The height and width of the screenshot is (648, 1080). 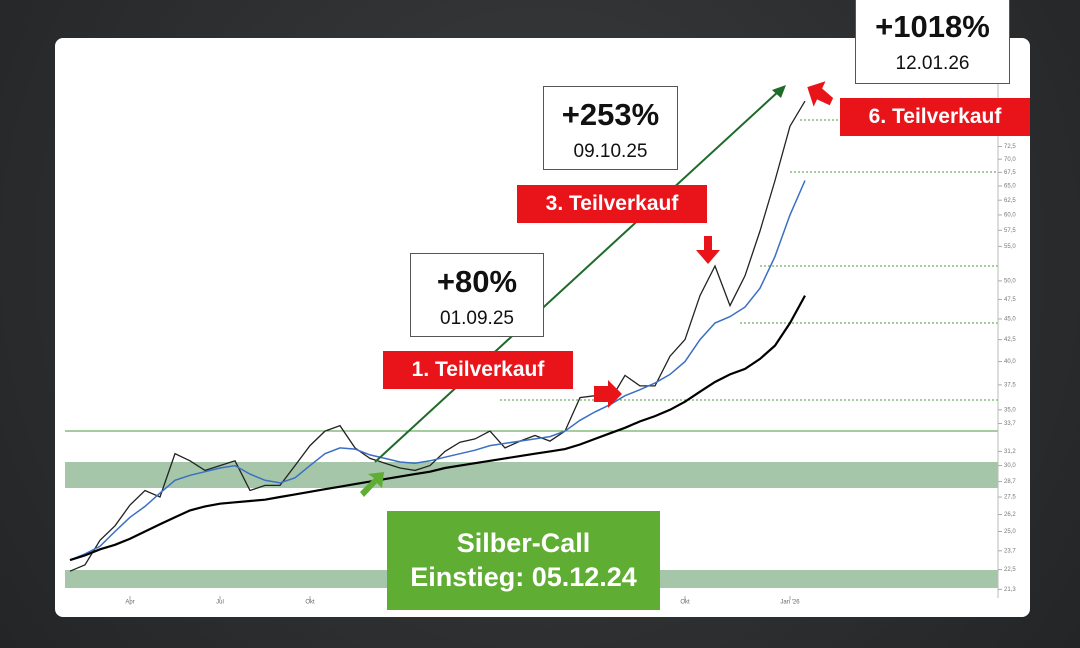 What do you see at coordinates (372, 484) in the screenshot?
I see `entry-arrow` at bounding box center [372, 484].